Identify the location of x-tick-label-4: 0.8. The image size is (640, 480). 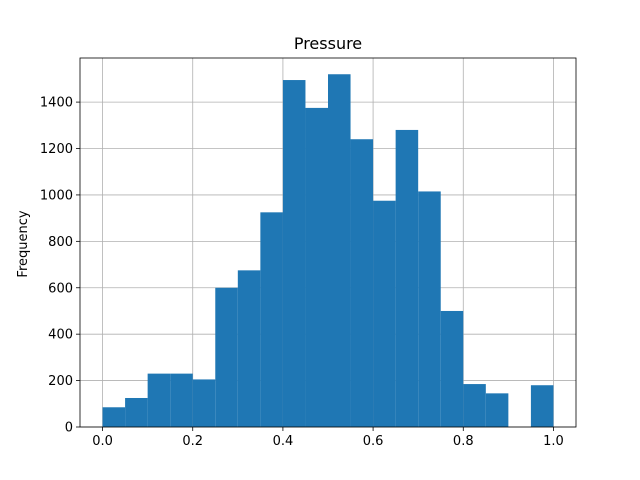
(463, 441).